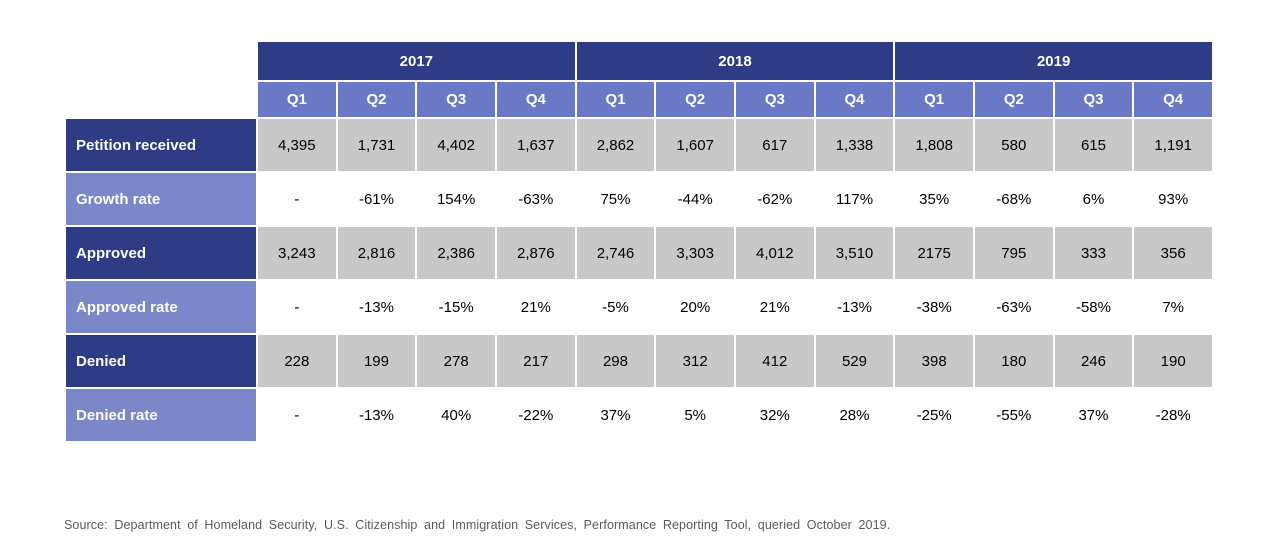 Image resolution: width=1280 pixels, height=538 pixels. Describe the element at coordinates (535, 145) in the screenshot. I see `table-cell: 1,637` at that location.